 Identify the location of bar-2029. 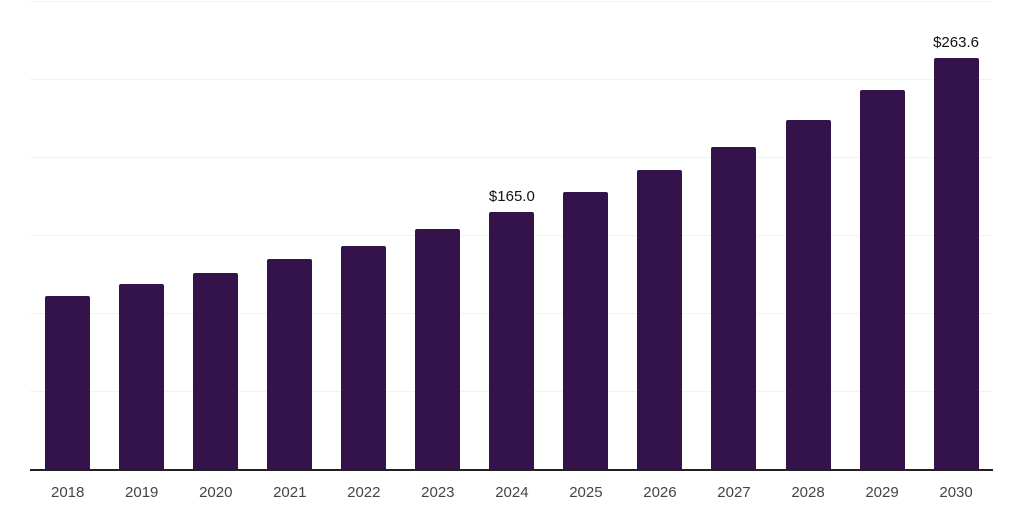
(882, 279).